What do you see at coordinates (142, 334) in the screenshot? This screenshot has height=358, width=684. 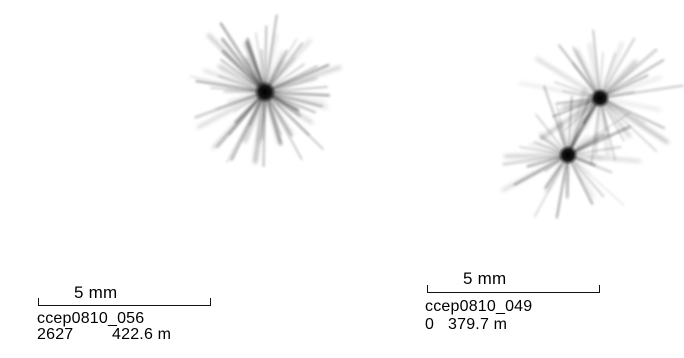 I see `left-measure: 422.6 m` at bounding box center [142, 334].